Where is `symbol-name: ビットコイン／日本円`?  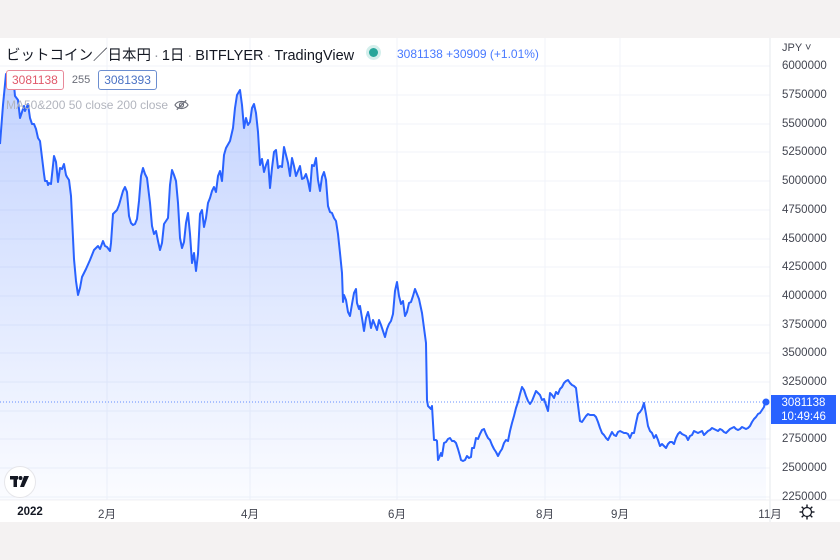 symbol-name: ビットコイン／日本円 is located at coordinates (78, 56).